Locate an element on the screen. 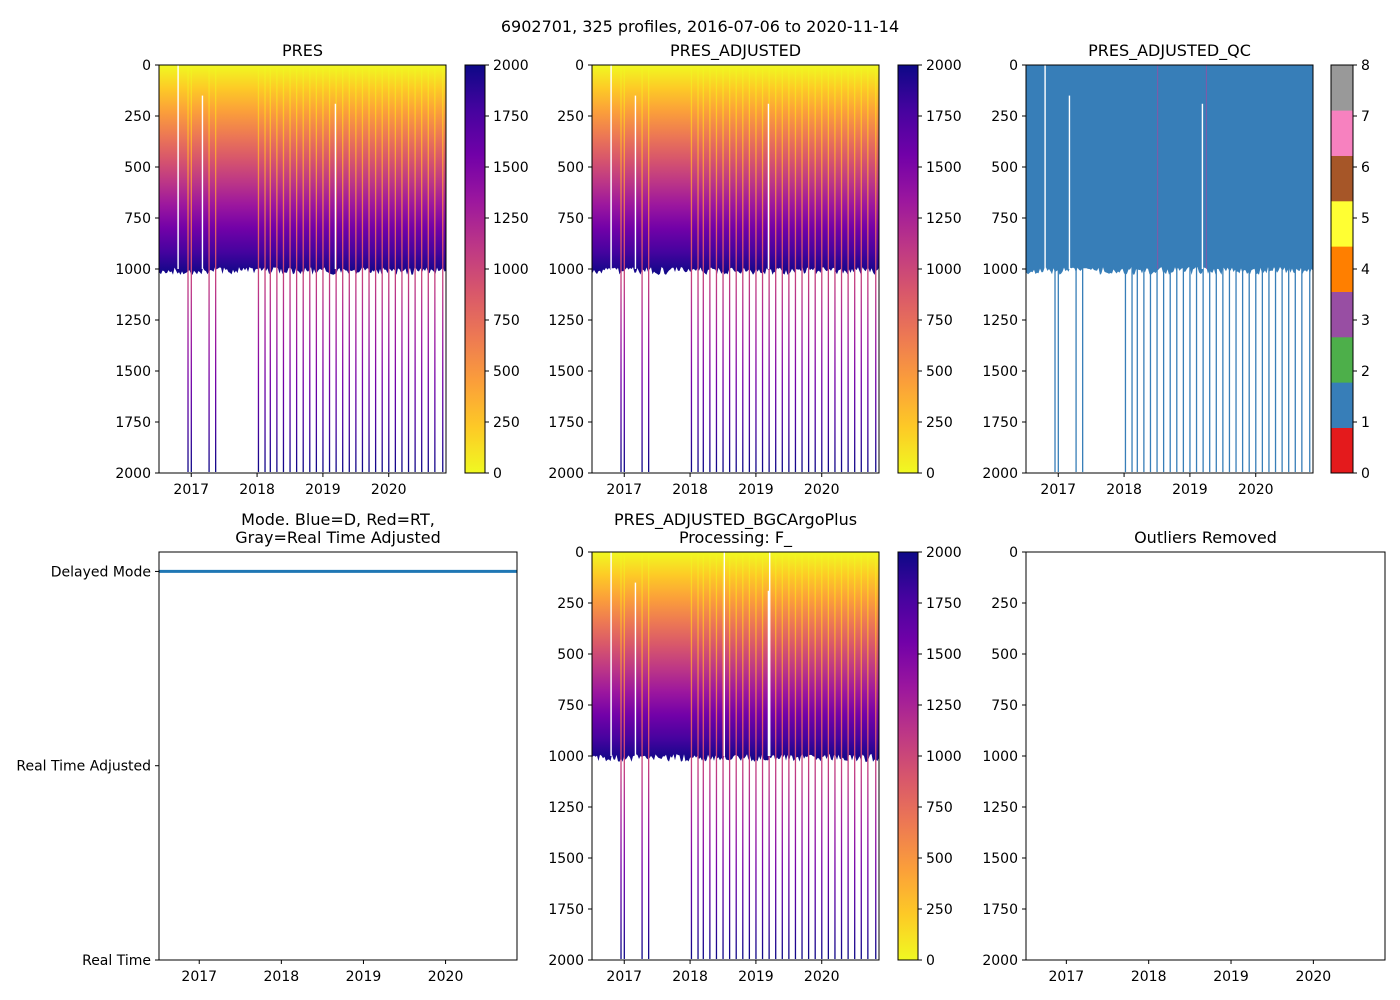 This screenshot has width=1400, height=1000. colorbar-tick-label: 2 is located at coordinates (1365, 372).